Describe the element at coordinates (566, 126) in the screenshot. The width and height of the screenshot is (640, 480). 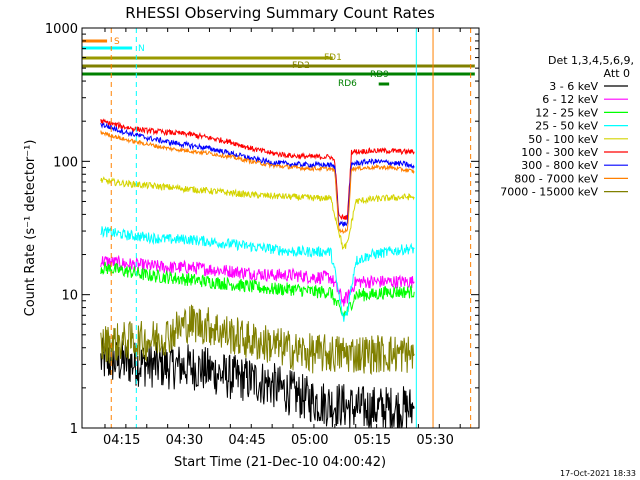
I see `legend-label-3: 25 - 50 keV` at that location.